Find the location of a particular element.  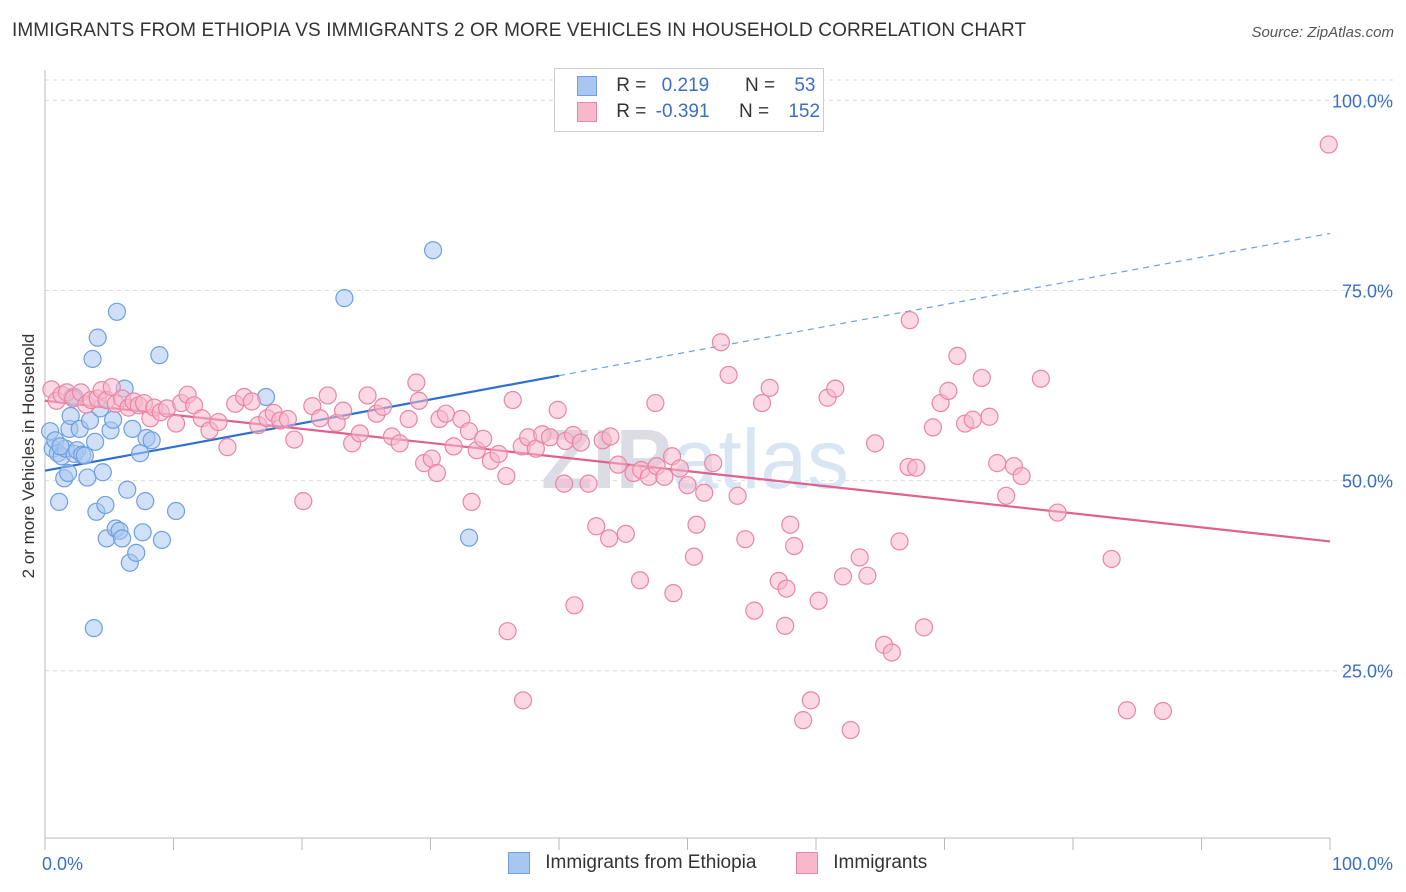

watermark: ZIPatlas is located at coordinates (695, 459).